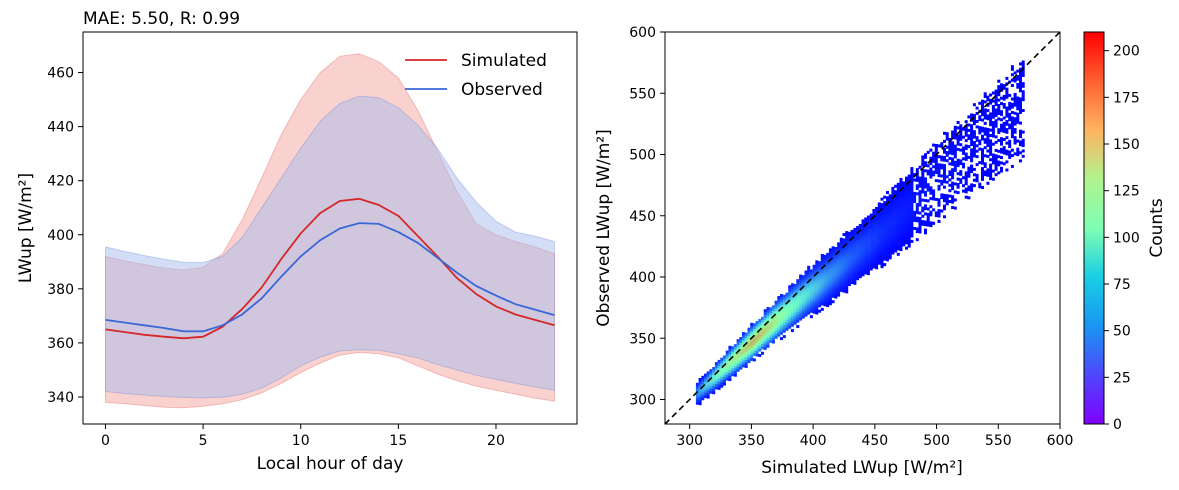  What do you see at coordinates (496, 441) in the screenshot?
I see `x-tick-label: 20` at bounding box center [496, 441].